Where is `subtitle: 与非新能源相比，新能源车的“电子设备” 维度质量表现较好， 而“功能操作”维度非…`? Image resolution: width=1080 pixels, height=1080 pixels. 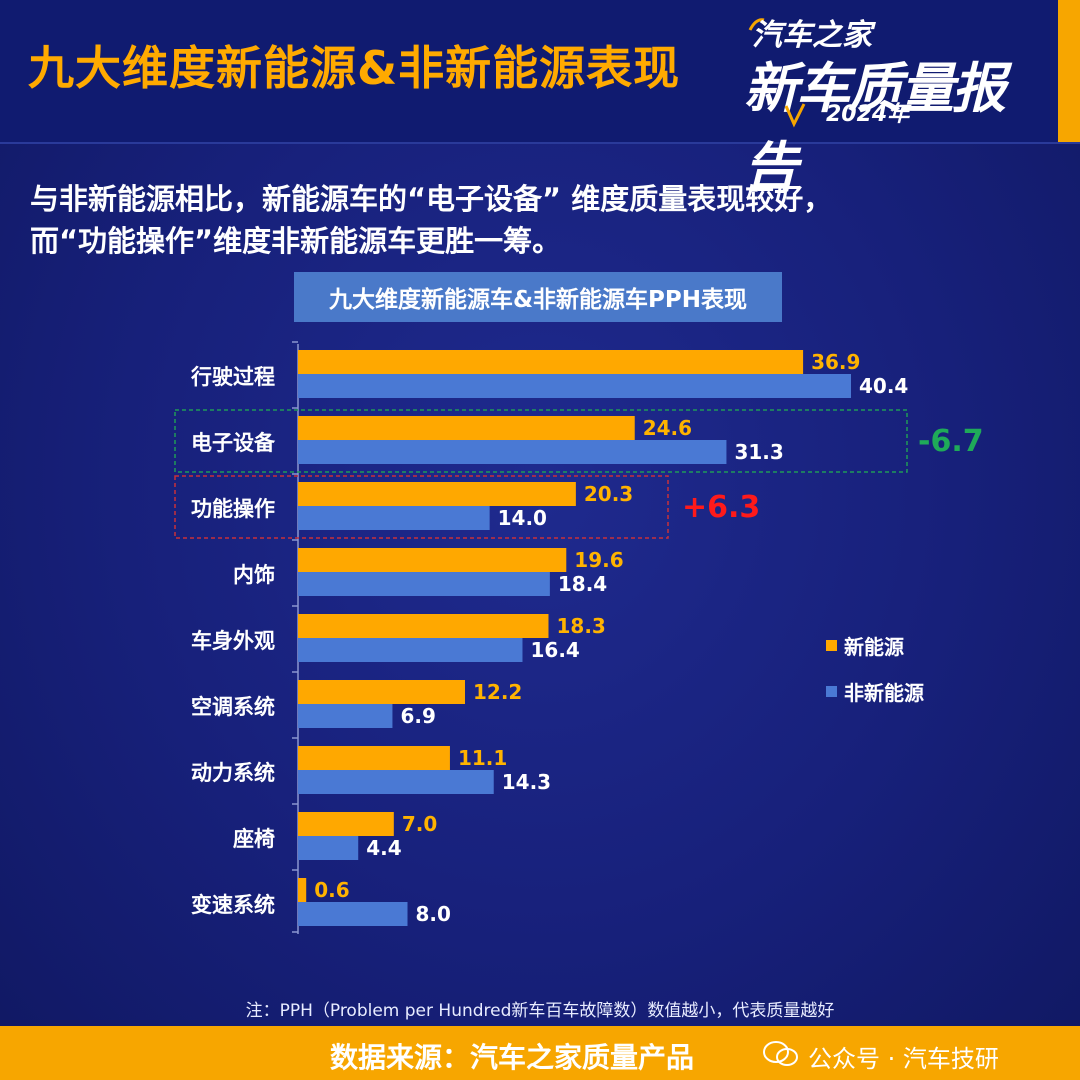
subtitle: 与非新能源相比，新能源车的“电子设备” 维度质量表现较好， 而“功能操作”维度非… is located at coordinates (431, 220).